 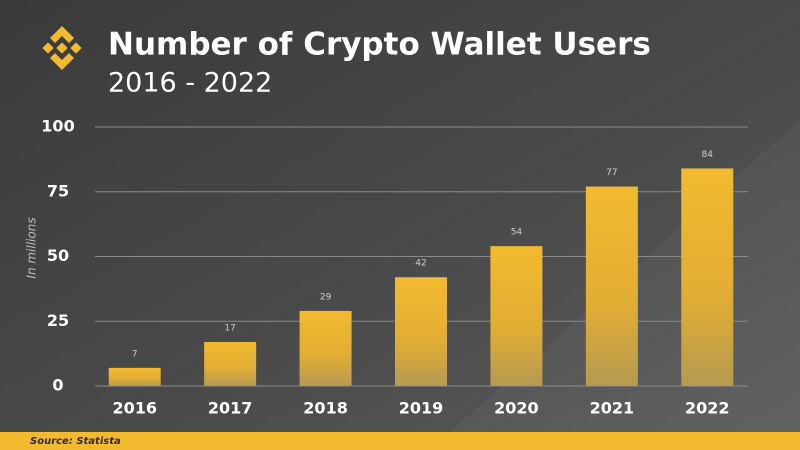 What do you see at coordinates (516, 408) in the screenshot?
I see `x-tick-label: 2020` at bounding box center [516, 408].